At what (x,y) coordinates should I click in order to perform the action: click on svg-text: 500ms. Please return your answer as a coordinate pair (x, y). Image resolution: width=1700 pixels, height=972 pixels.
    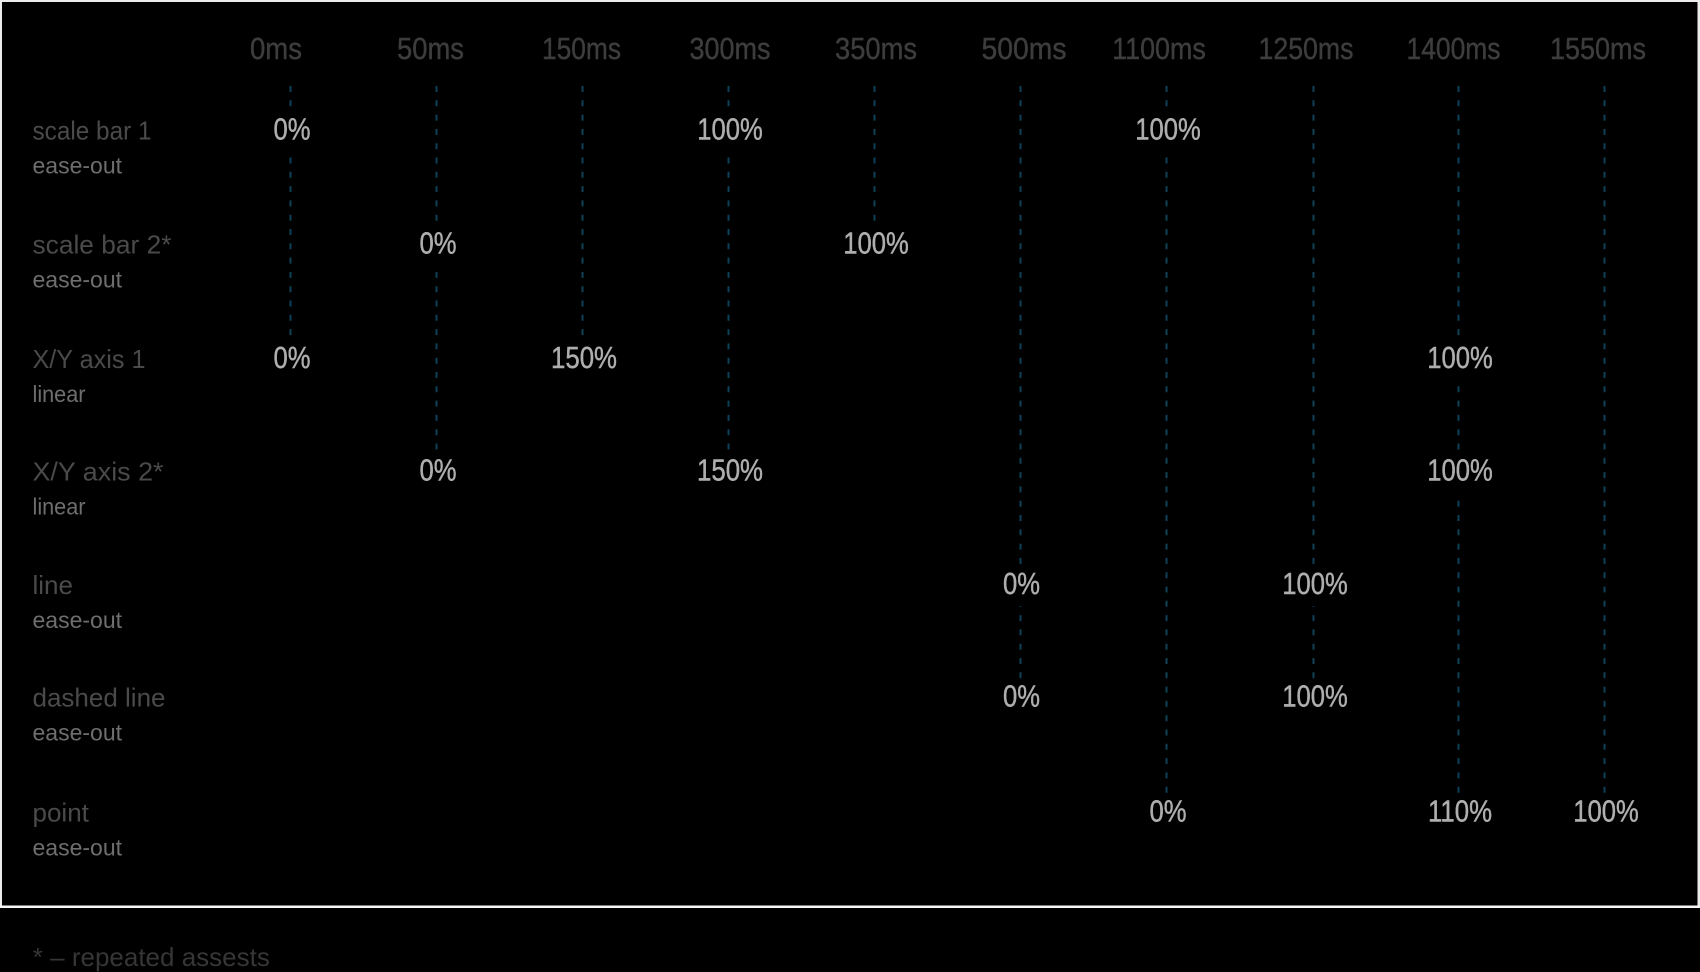
    Looking at the image, I should click on (1024, 48).